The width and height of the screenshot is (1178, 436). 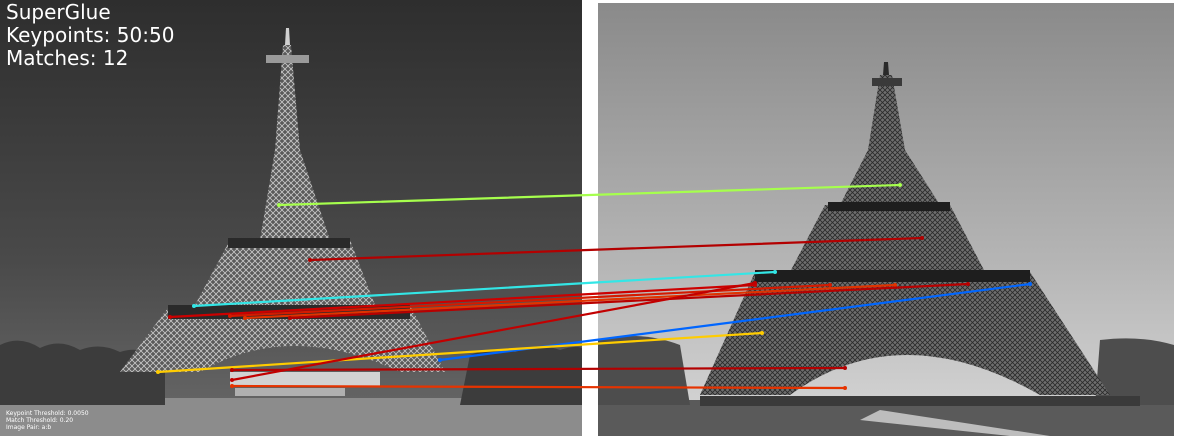 What do you see at coordinates (58, 12) in the screenshot?
I see `title-label: SuperGlue` at bounding box center [58, 12].